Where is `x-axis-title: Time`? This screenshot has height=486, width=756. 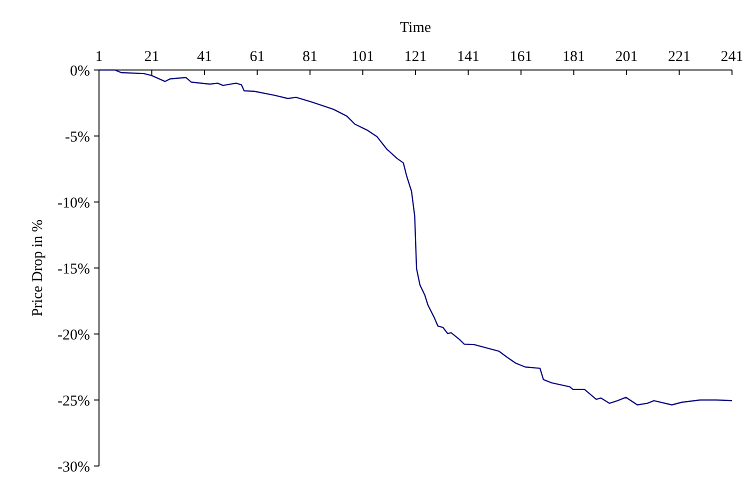 x-axis-title: Time is located at coordinates (416, 28).